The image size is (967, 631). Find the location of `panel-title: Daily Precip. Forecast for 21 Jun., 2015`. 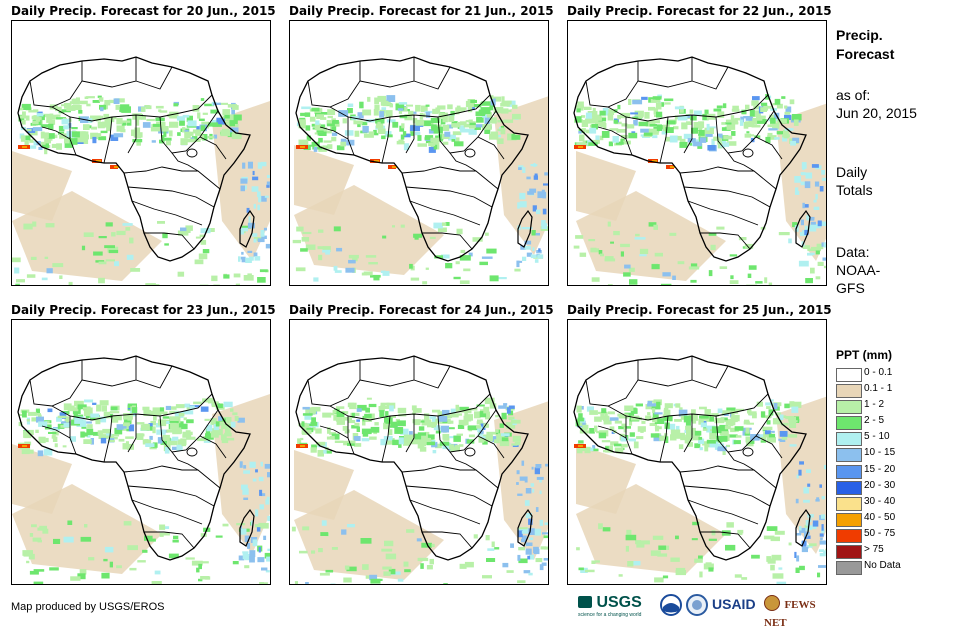

panel-title: Daily Precip. Forecast for 21 Jun., 2015 is located at coordinates (424, 12).